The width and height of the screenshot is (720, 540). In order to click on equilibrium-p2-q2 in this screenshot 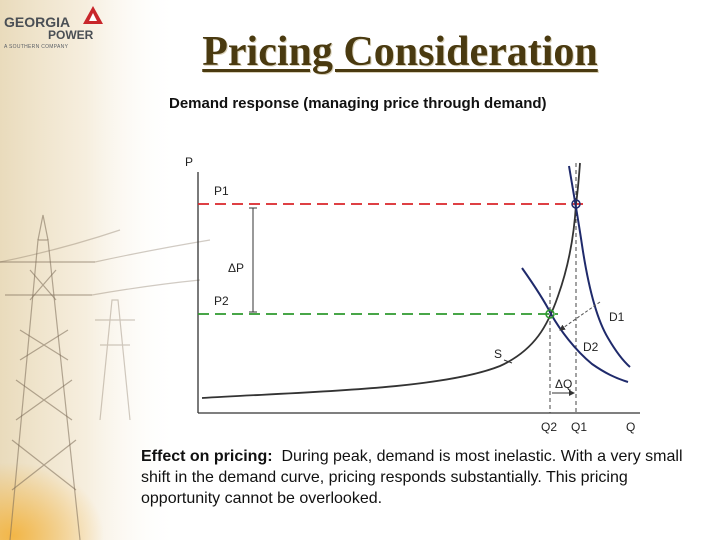, I will do `click(550, 314)`.